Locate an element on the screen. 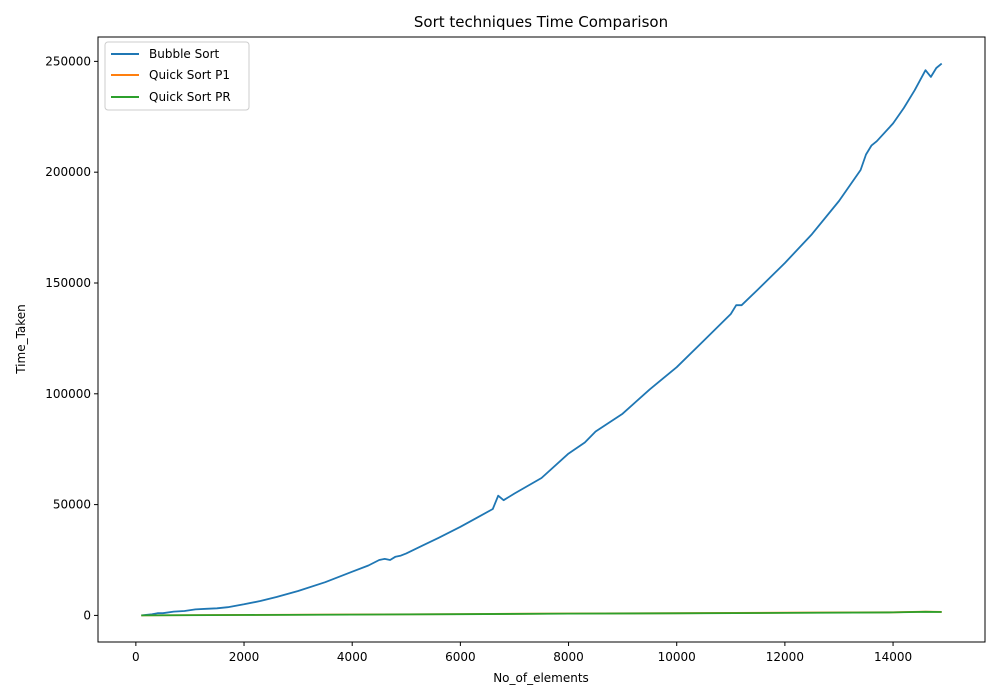 Image resolution: width=1000 pixels, height=700 pixels. chart-title: Sort techniques Time Comparison is located at coordinates (541, 22).